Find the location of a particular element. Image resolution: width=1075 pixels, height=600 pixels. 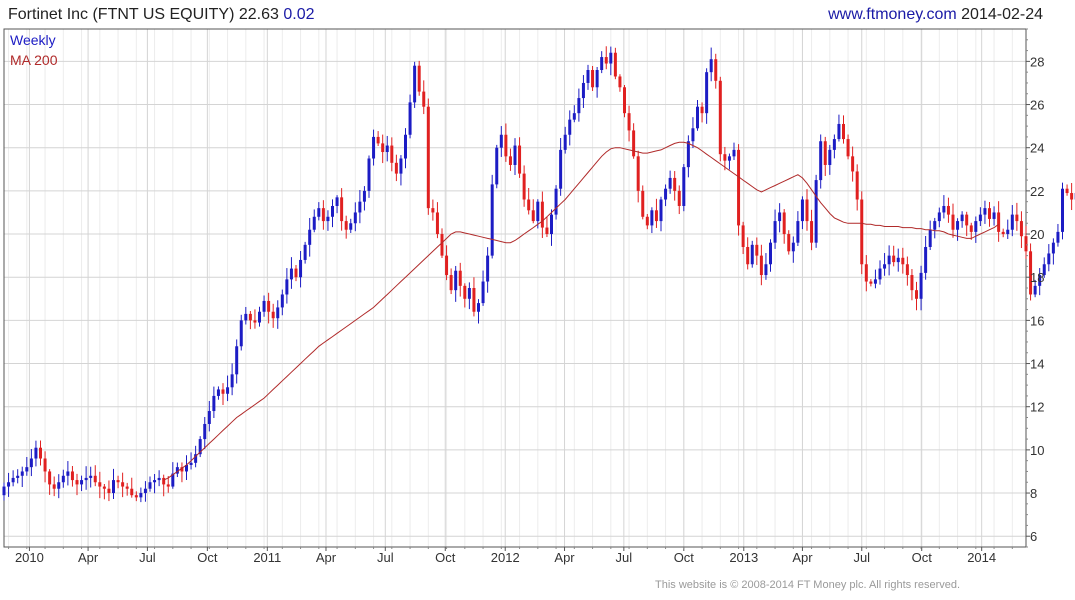

site-link: www.ftmoney.com is located at coordinates (892, 14).